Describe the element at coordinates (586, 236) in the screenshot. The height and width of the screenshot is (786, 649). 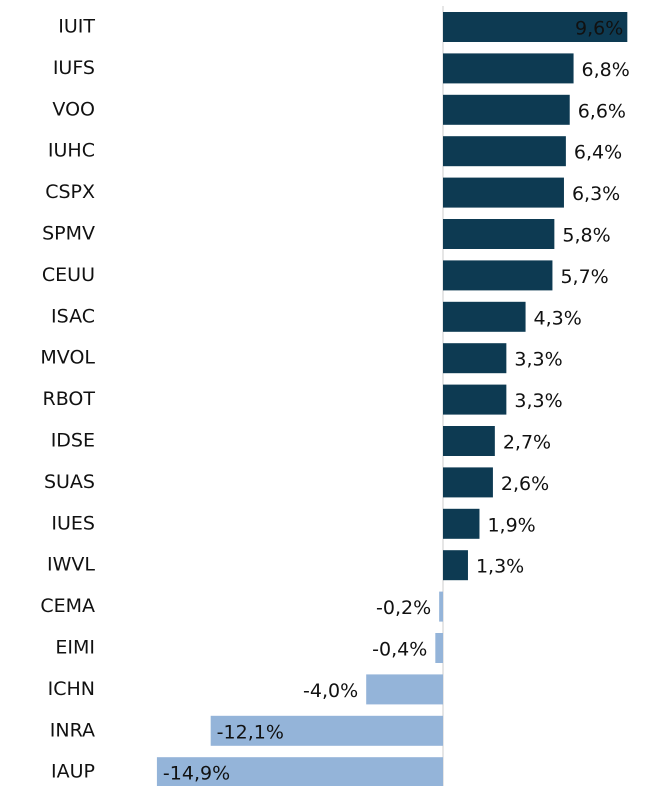
I see `value-label: 5,8%` at that location.